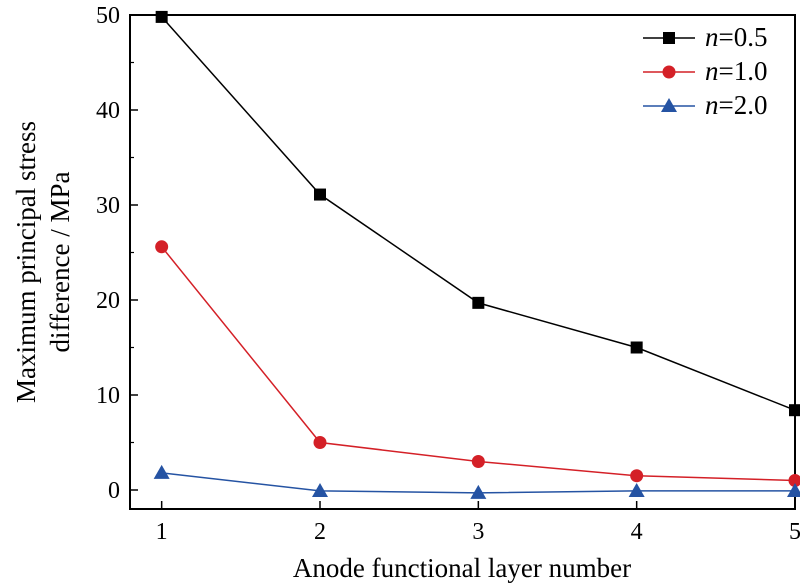 The image size is (800, 587). Describe the element at coordinates (60, 262) in the screenshot. I see `y-axis-label-line-2: difference / MPa` at that location.